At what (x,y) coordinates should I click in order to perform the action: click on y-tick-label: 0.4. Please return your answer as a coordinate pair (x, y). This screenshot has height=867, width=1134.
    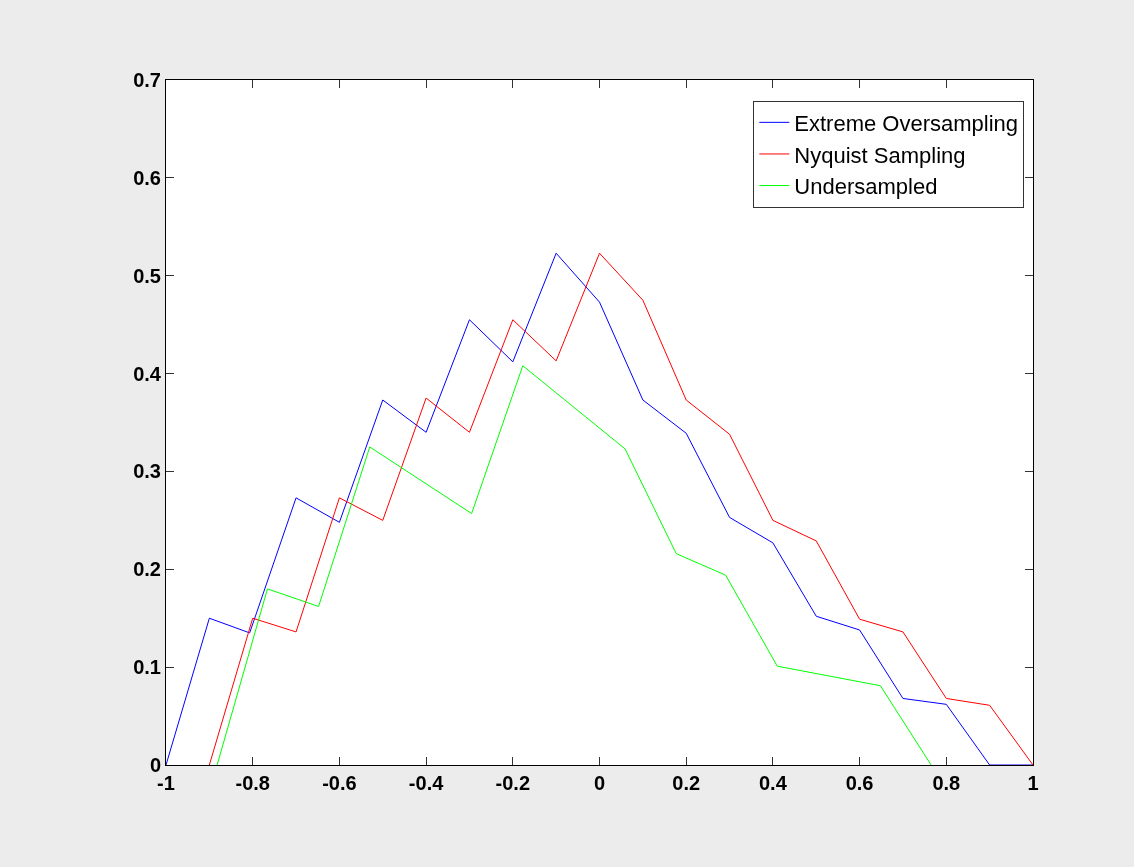
    Looking at the image, I should click on (147, 373).